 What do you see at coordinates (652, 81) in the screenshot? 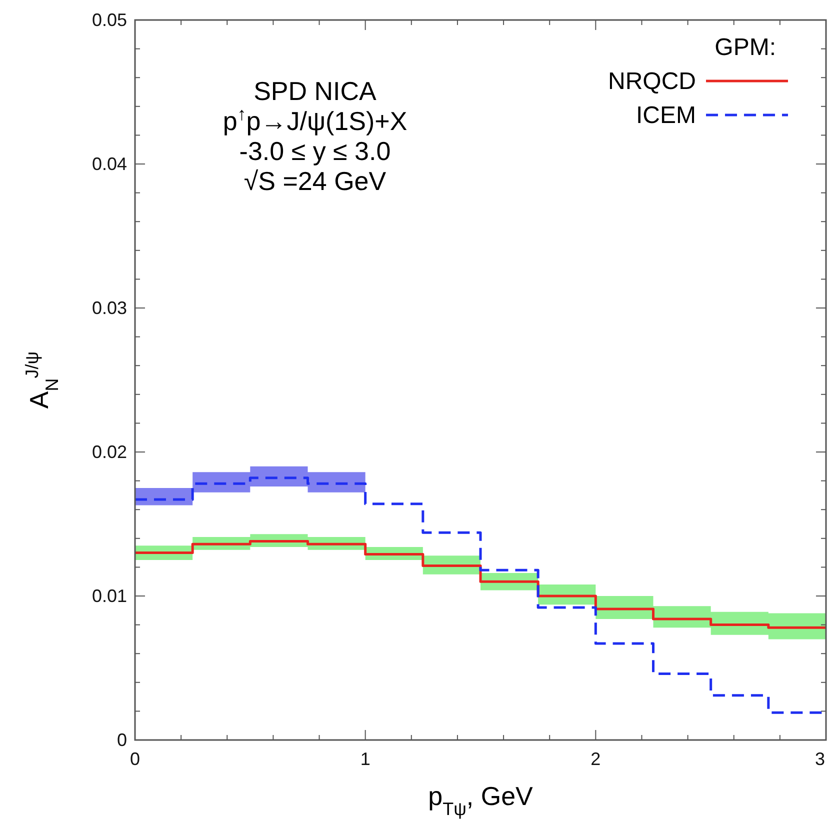
I see `legend-label: NRQCD` at bounding box center [652, 81].